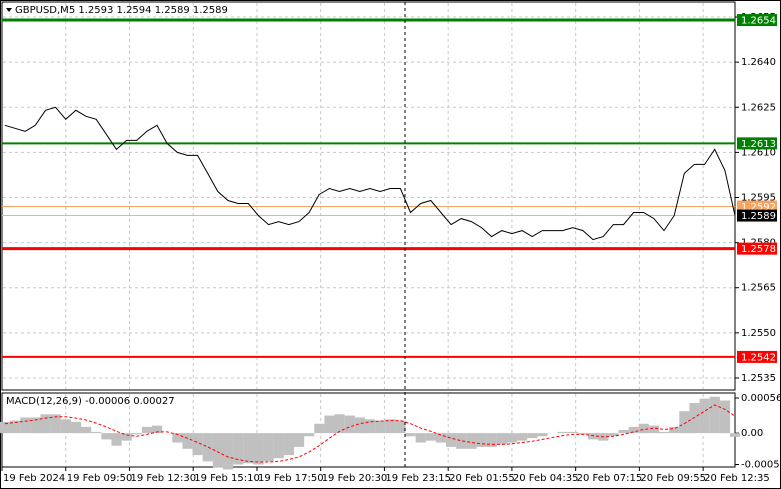  What do you see at coordinates (758, 198) in the screenshot?
I see `y-tick-label: 1.2595` at bounding box center [758, 198].